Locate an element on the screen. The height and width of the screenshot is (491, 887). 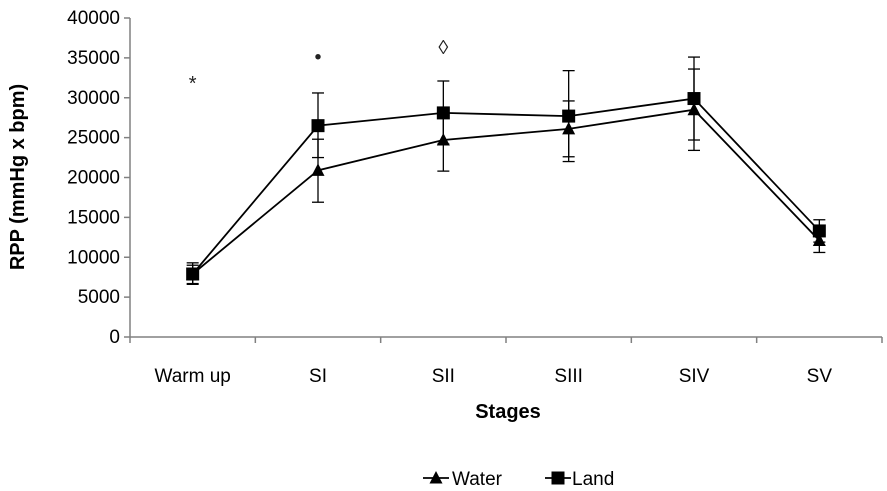
y-tick-label: 10000 is located at coordinates (93, 257).